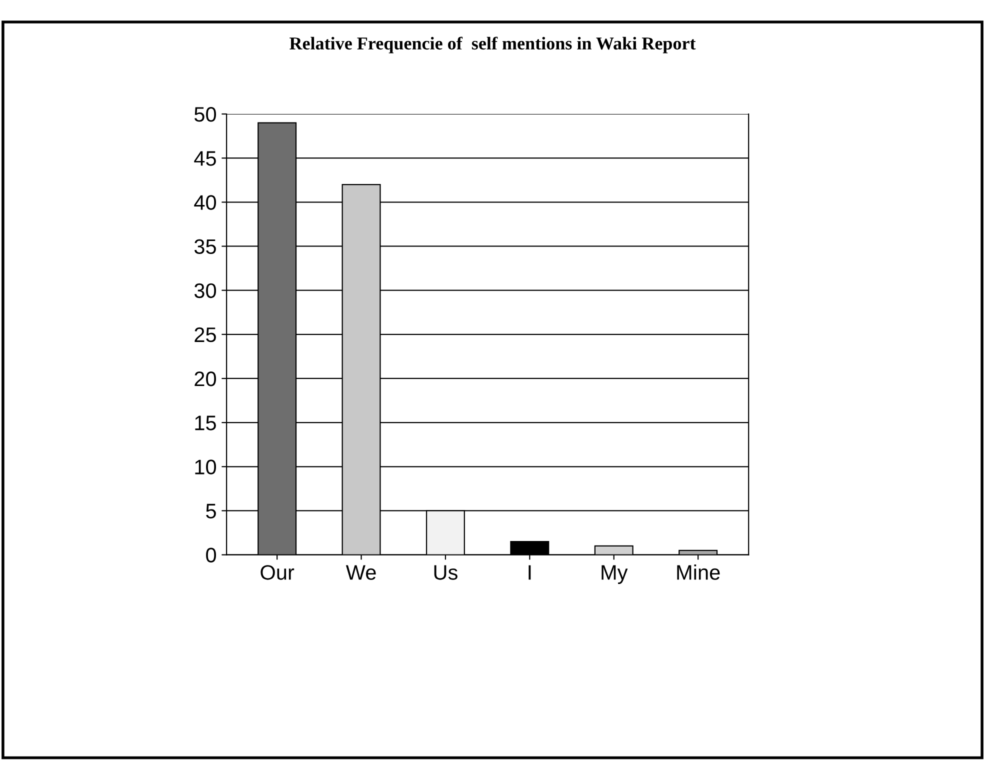  I want to click on y-tick-label: 0, so click(211, 555).